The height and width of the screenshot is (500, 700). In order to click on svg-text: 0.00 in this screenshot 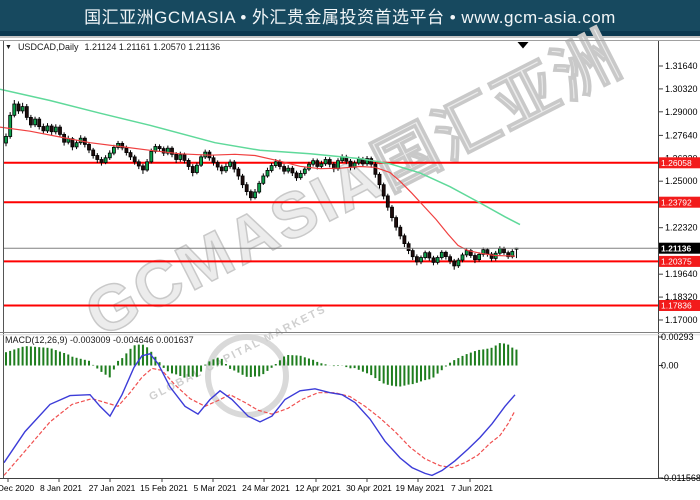, I will do `click(670, 366)`.